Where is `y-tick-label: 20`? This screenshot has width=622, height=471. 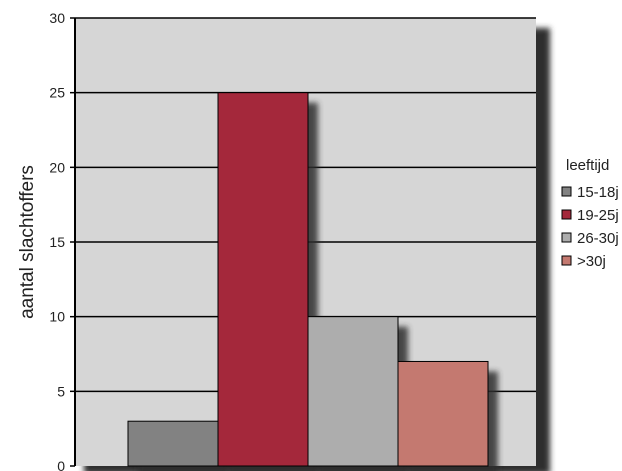 y-tick-label: 20 is located at coordinates (57, 167).